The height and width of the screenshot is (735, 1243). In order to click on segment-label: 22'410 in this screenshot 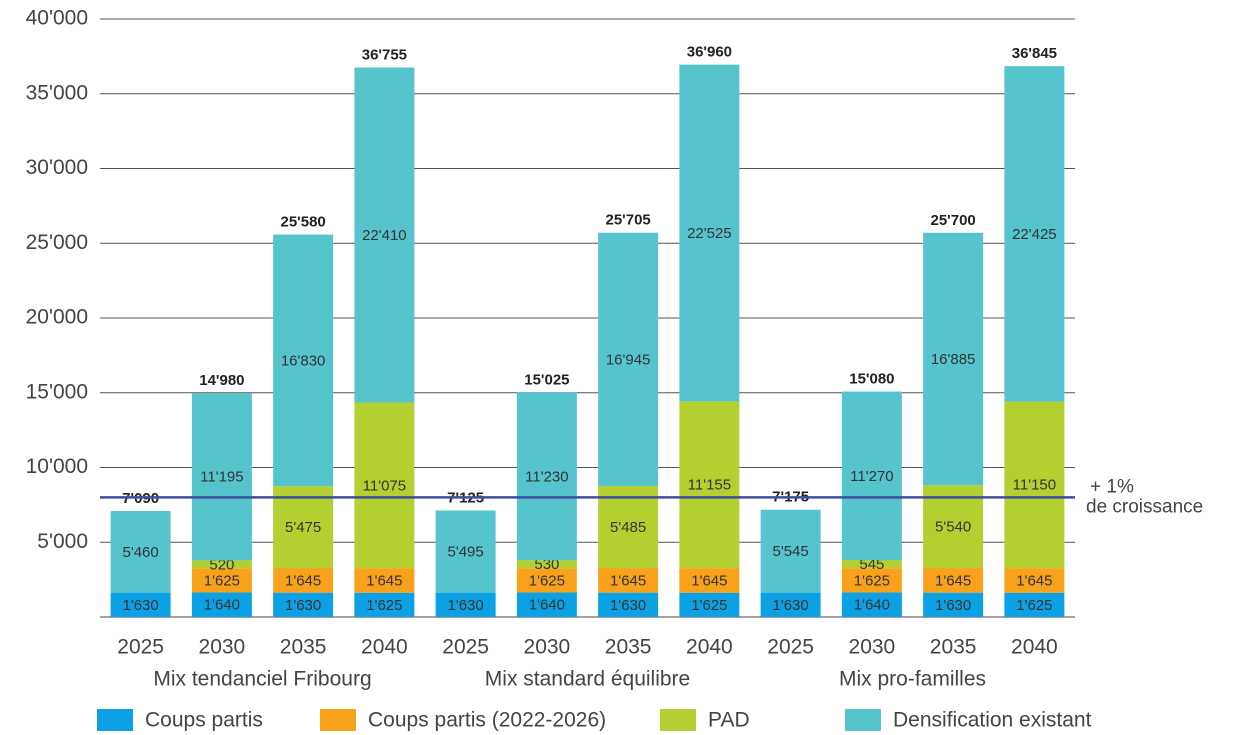, I will do `click(384, 235)`.